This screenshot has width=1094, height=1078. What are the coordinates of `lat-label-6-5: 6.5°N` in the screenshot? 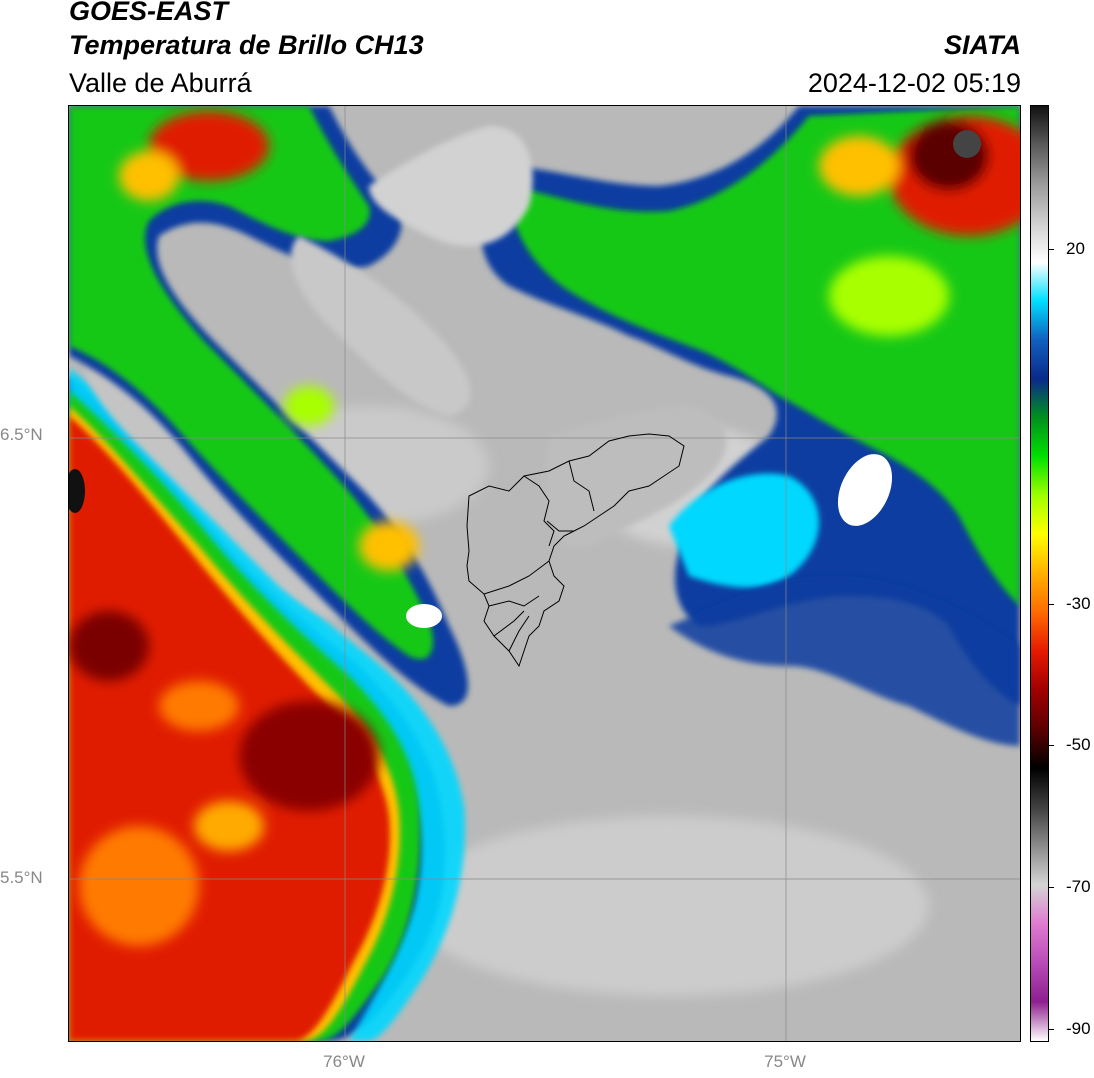 It's located at (21, 434).